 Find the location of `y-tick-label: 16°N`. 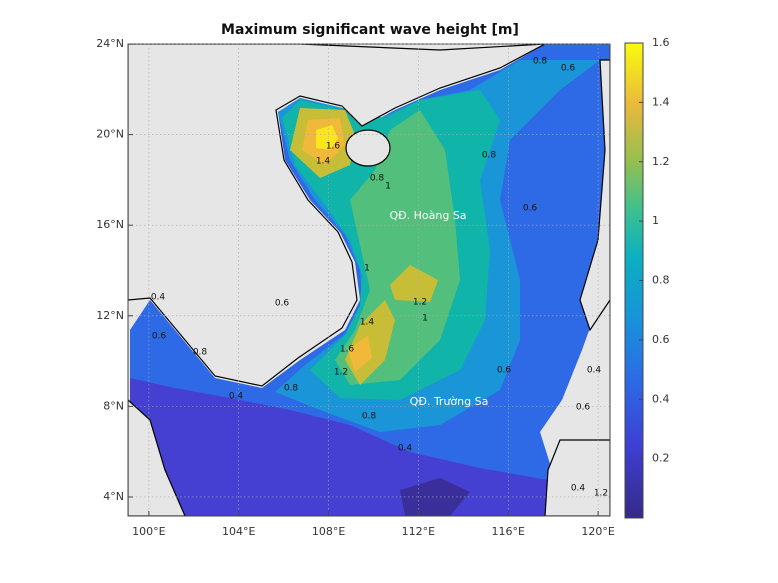

y-tick-label: 16°N is located at coordinates (110, 224).